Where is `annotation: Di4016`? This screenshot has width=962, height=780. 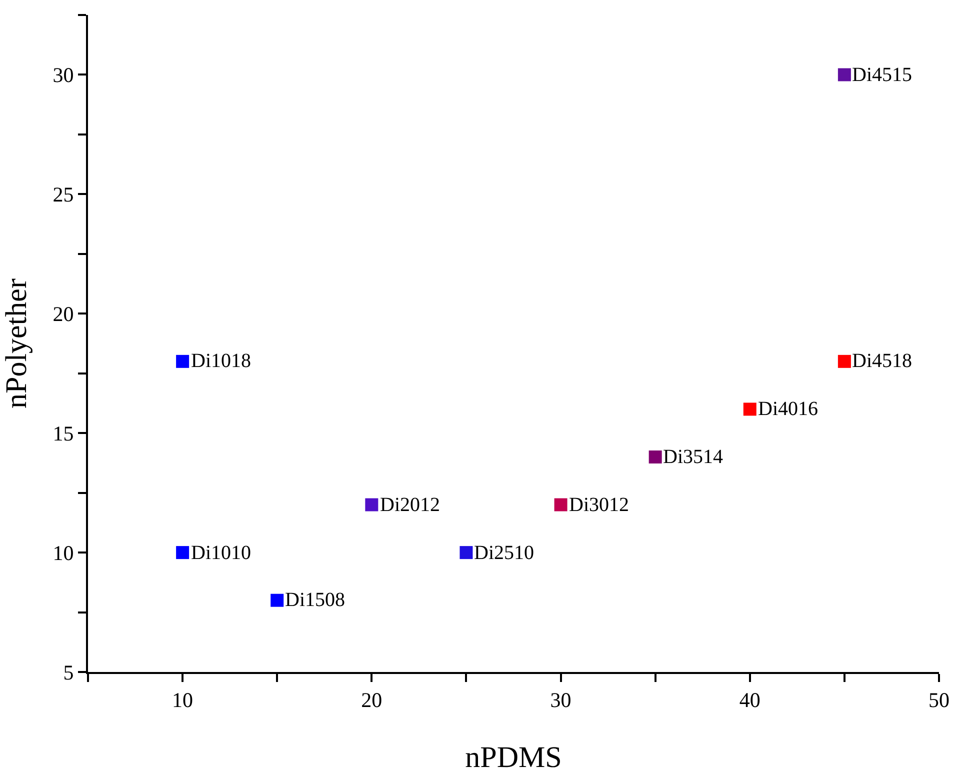
annotation: Di4016 is located at coordinates (788, 409).